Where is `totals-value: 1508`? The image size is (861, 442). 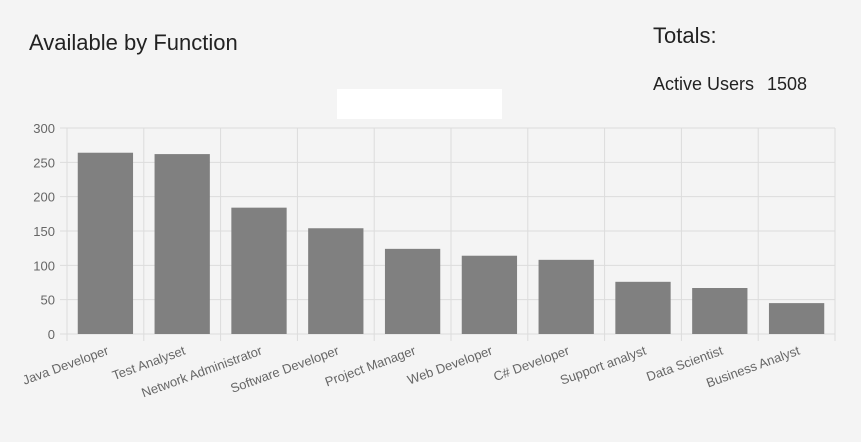
totals-value: 1508 is located at coordinates (787, 84).